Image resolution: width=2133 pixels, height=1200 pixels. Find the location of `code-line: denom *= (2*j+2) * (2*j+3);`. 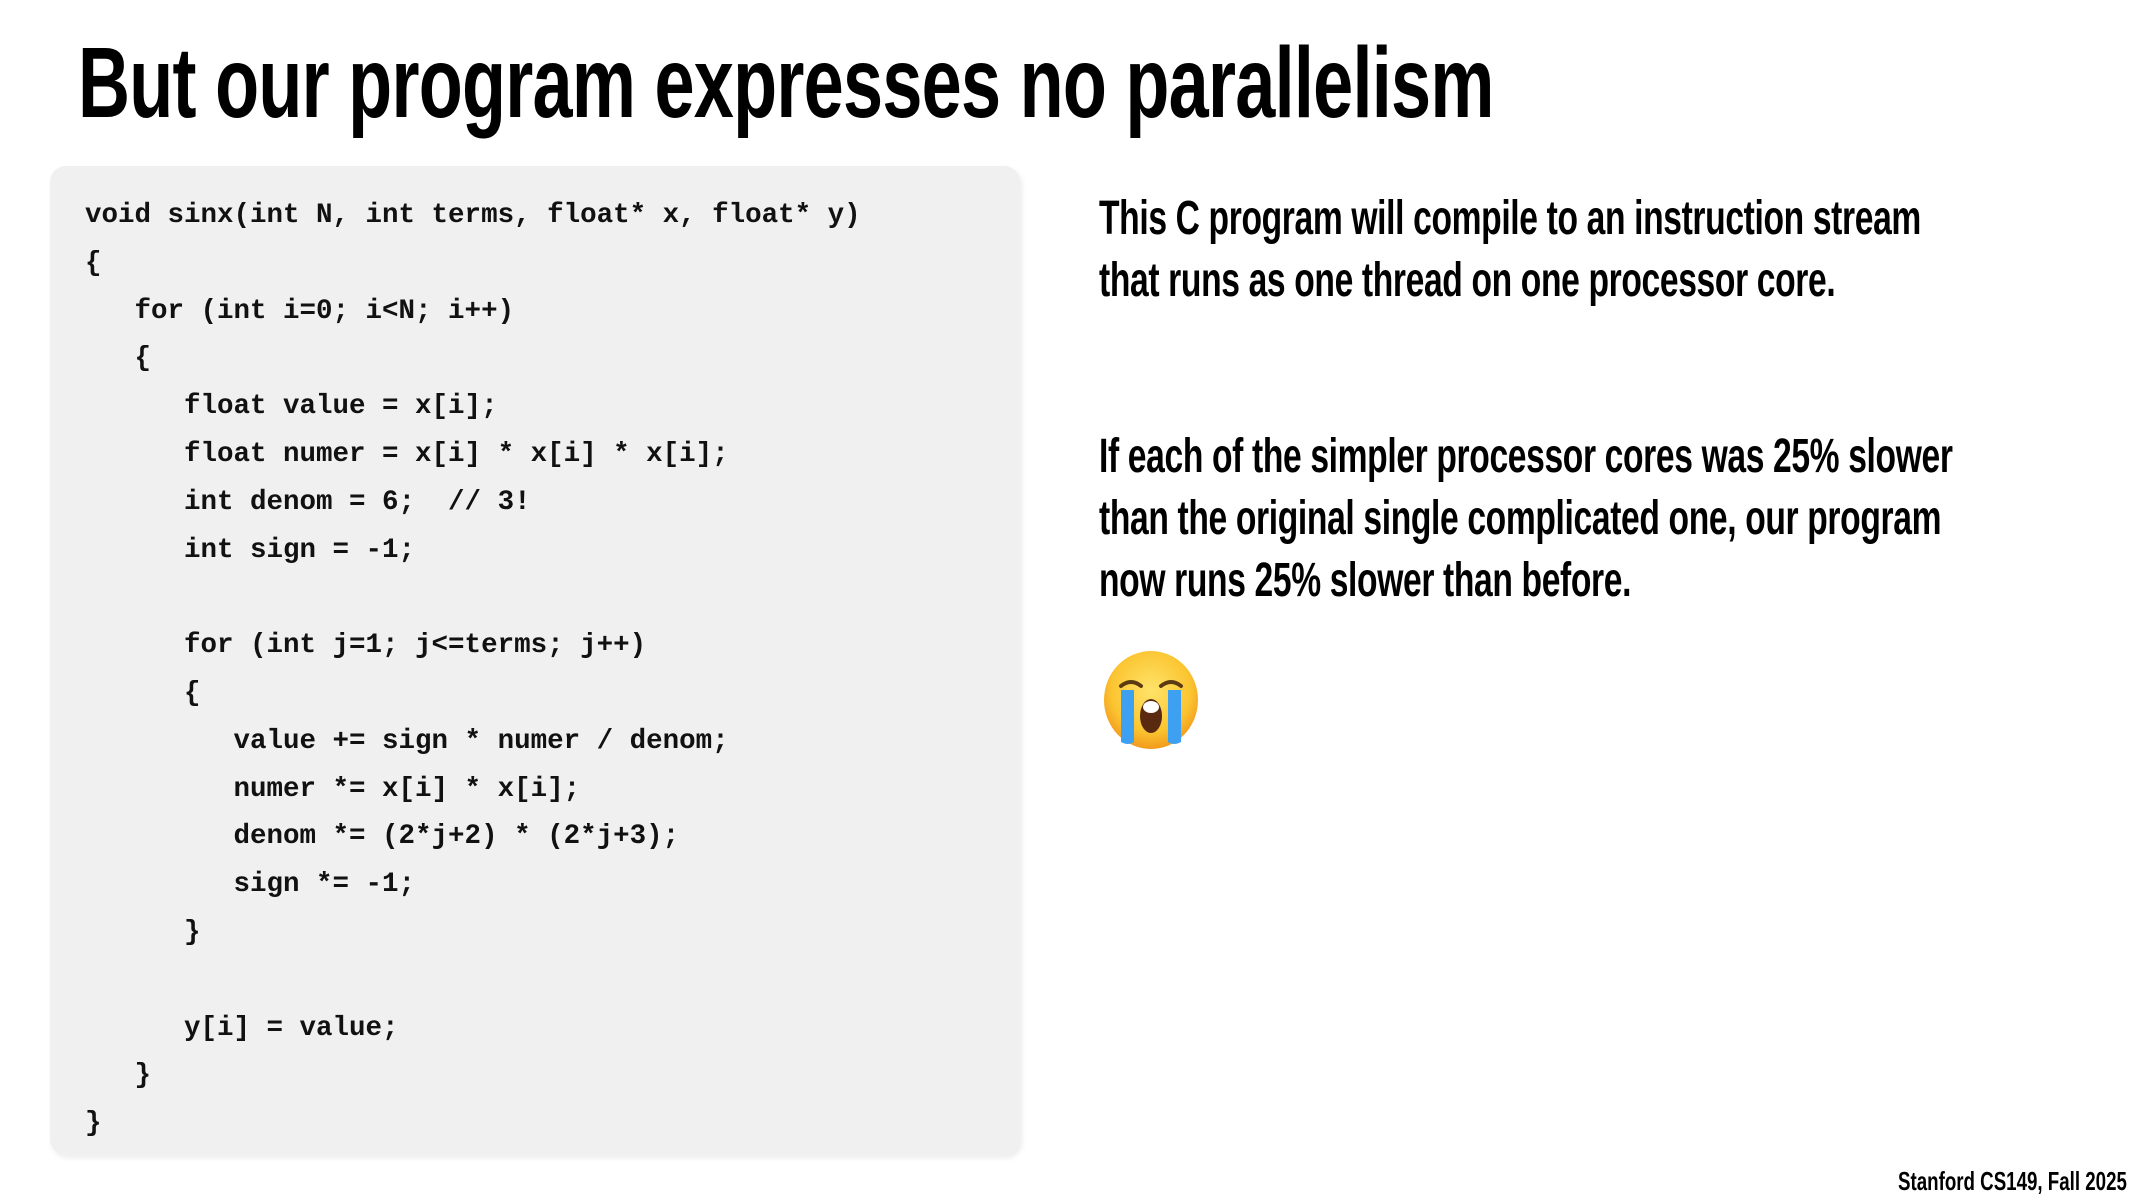

code-line: denom *= (2*j+2) * (2*j+3); is located at coordinates (382, 837).